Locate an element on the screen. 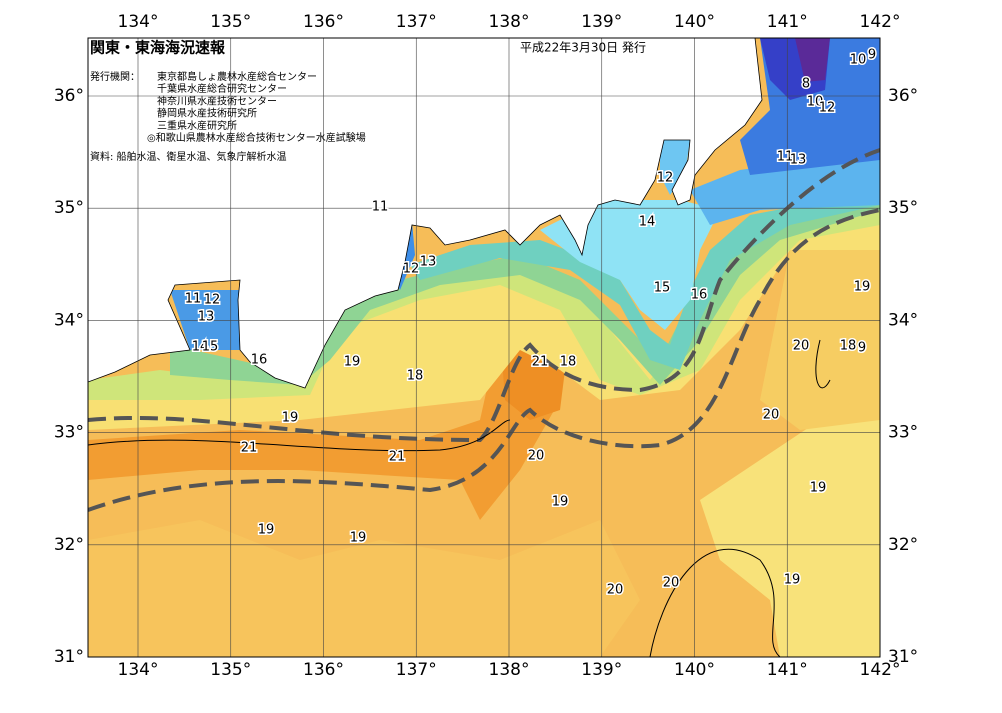  lat-label-right: 32° is located at coordinates (903, 545).